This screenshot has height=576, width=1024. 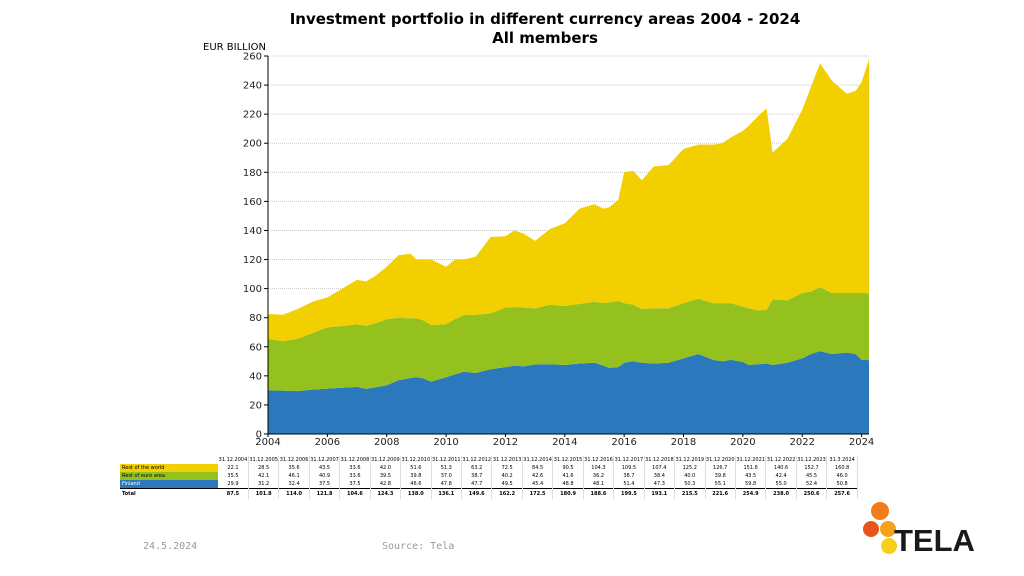 What do you see at coordinates (660, 476) in the screenshot?
I see `table-cell: 38.4` at bounding box center [660, 476].